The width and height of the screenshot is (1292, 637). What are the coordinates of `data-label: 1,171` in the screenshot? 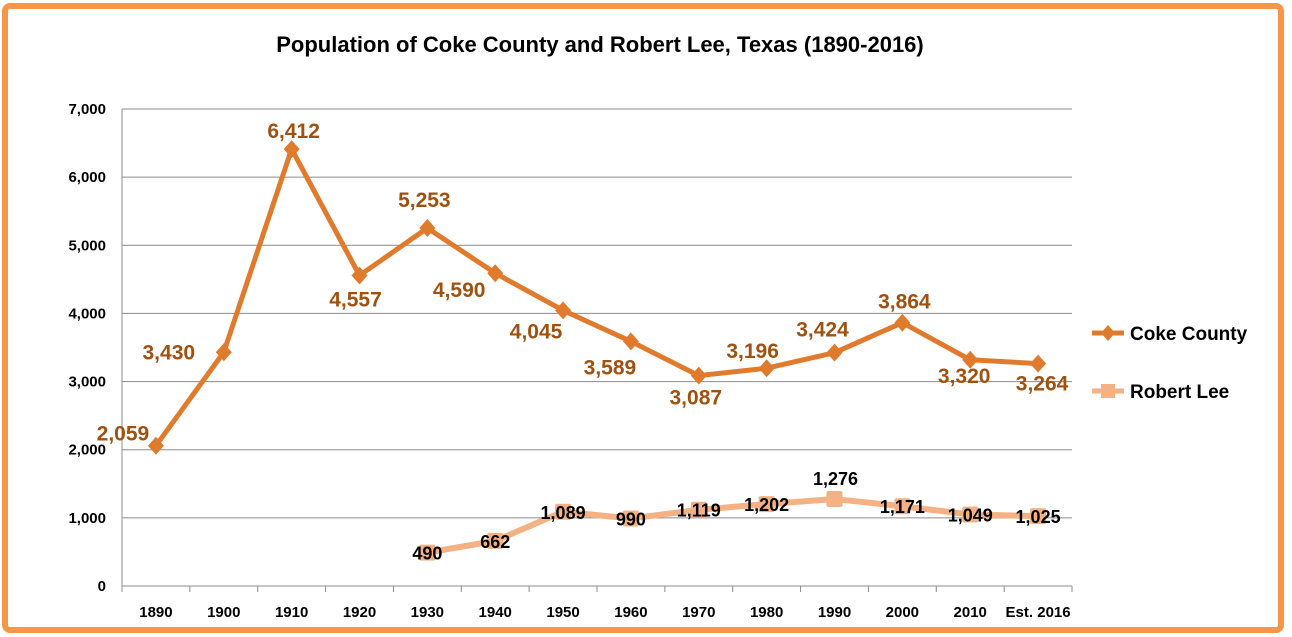 It's located at (902, 507).